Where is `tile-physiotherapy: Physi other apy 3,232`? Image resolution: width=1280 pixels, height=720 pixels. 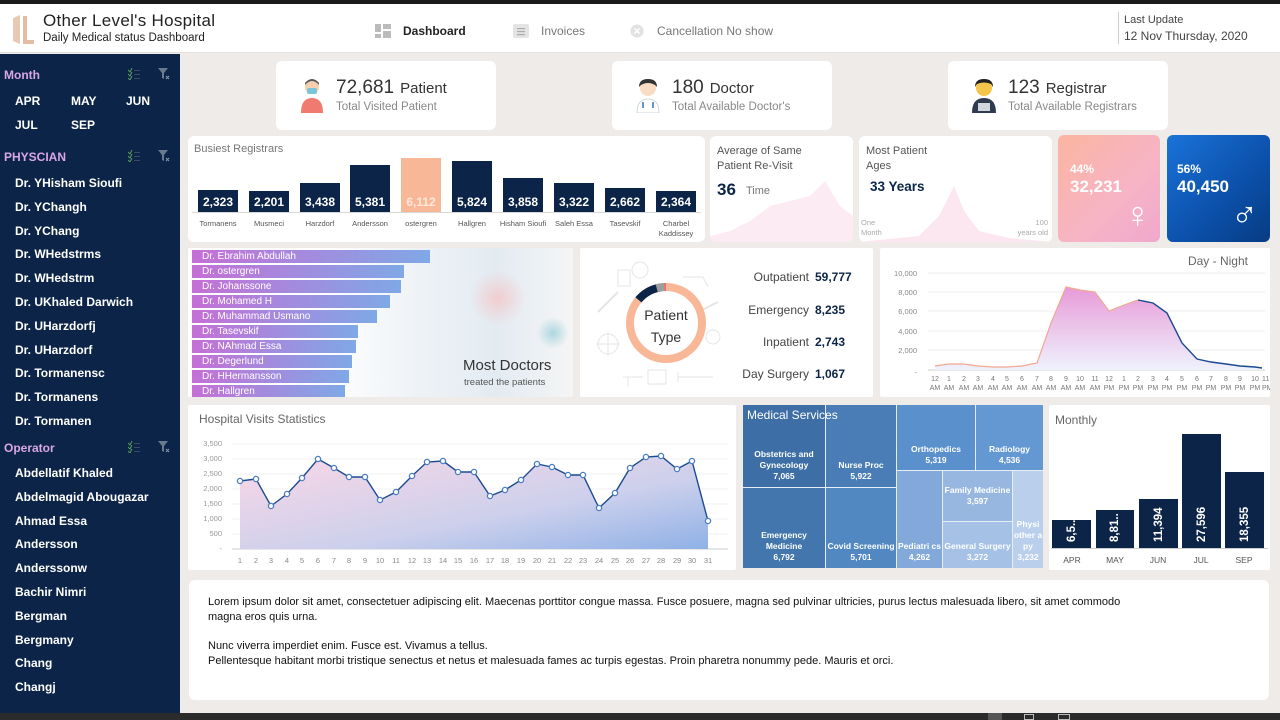 tile-physiotherapy: Physi other apy 3,232 is located at coordinates (1028, 519).